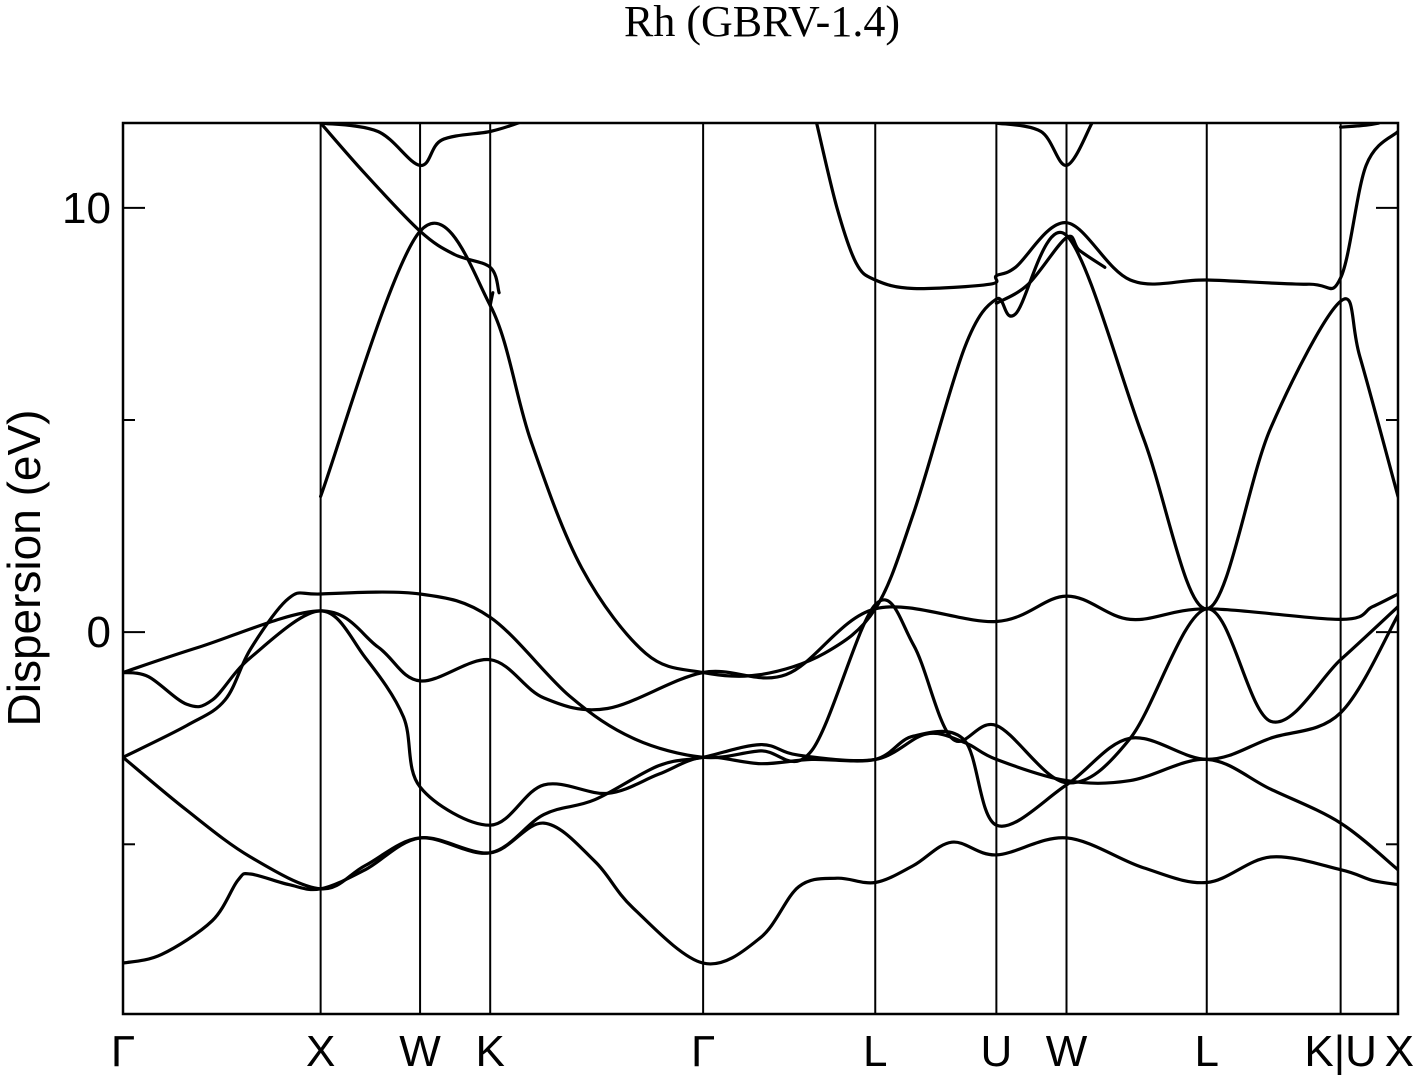 This screenshot has width=1416, height=1080. I want to click on chart-title: Rh (GBRV-1.4), so click(762, 23).